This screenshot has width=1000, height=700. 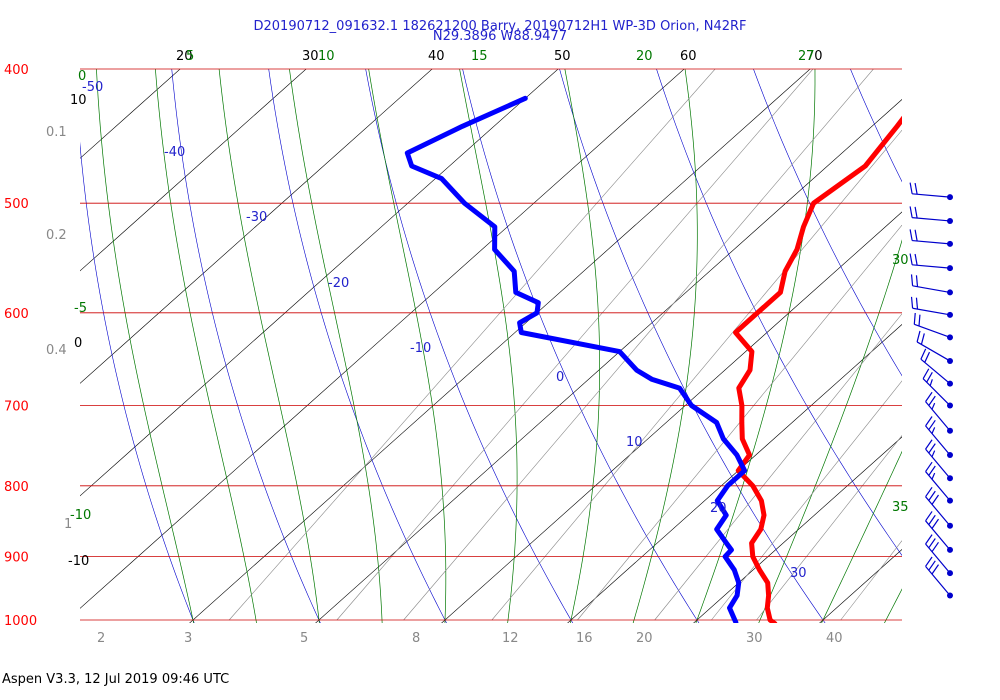 I want to click on isotherm-label: 10, so click(x=78, y=100).